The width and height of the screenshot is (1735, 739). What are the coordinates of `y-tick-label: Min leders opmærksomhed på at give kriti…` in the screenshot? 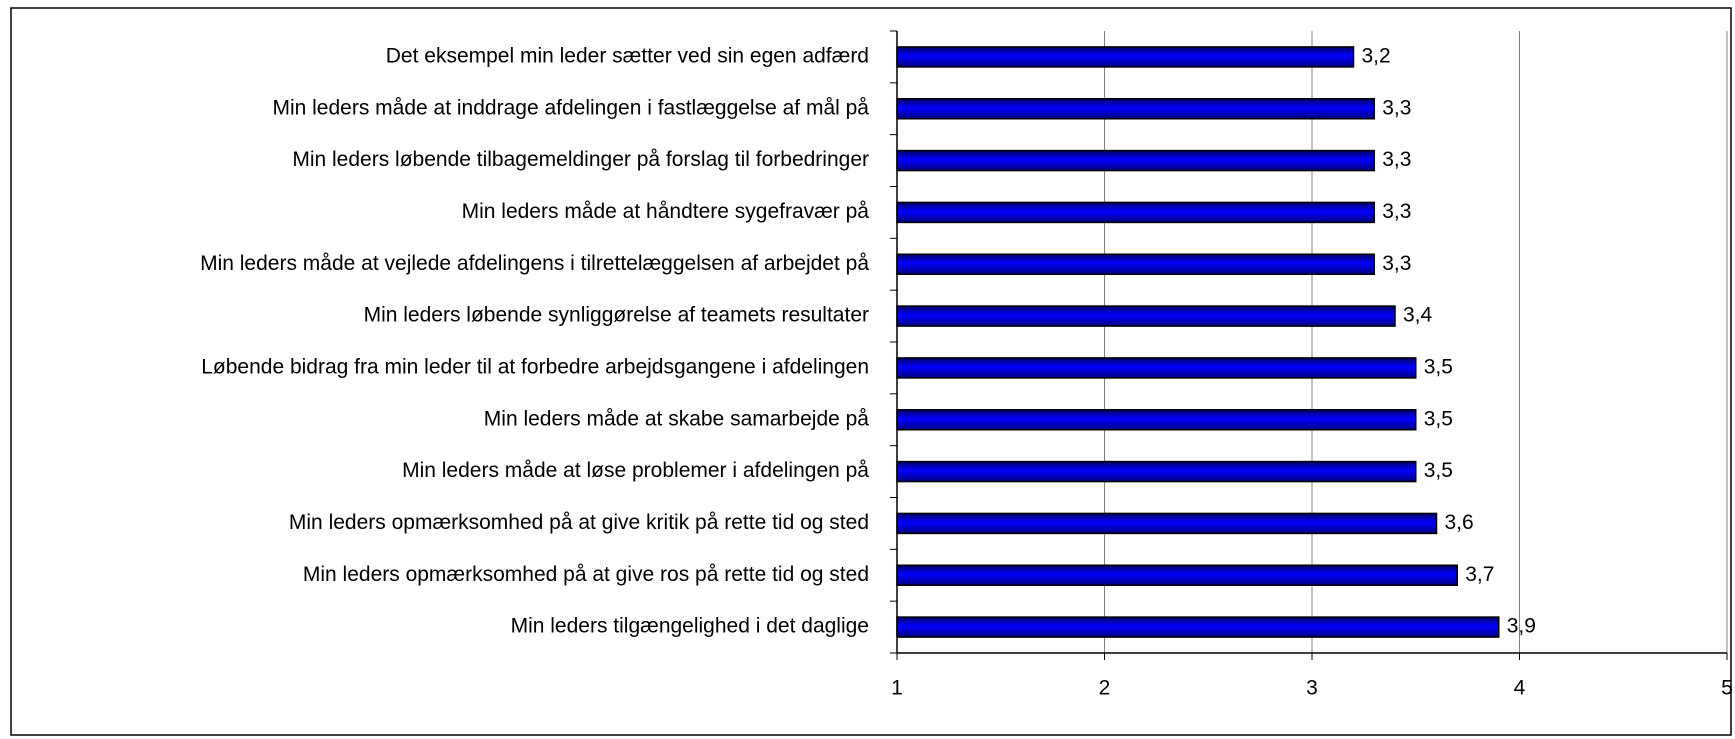 It's located at (579, 522).